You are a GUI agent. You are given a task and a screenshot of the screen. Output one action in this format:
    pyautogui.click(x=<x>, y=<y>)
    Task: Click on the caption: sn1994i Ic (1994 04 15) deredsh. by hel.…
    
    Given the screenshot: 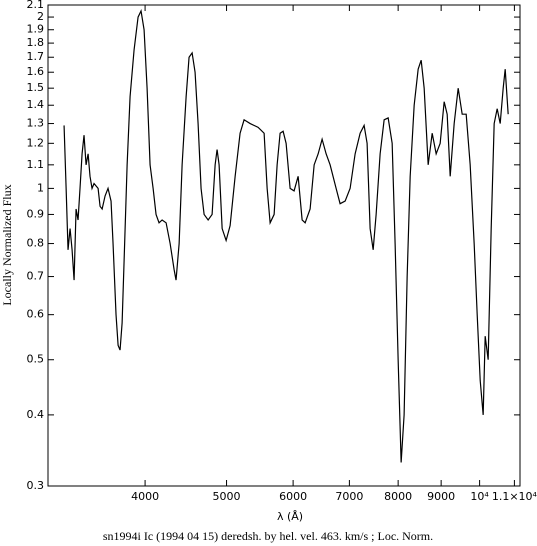 What is the action you would take?
    pyautogui.click(x=268, y=536)
    